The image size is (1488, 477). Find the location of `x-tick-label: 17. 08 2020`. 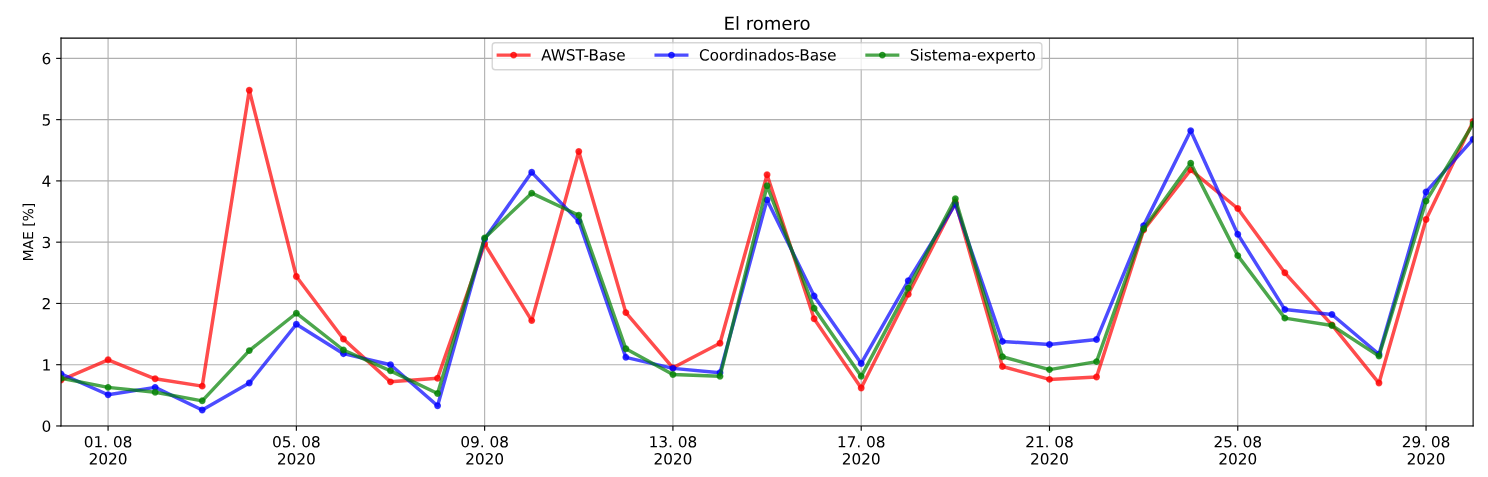

x-tick-label: 17. 08 2020 is located at coordinates (861, 450).